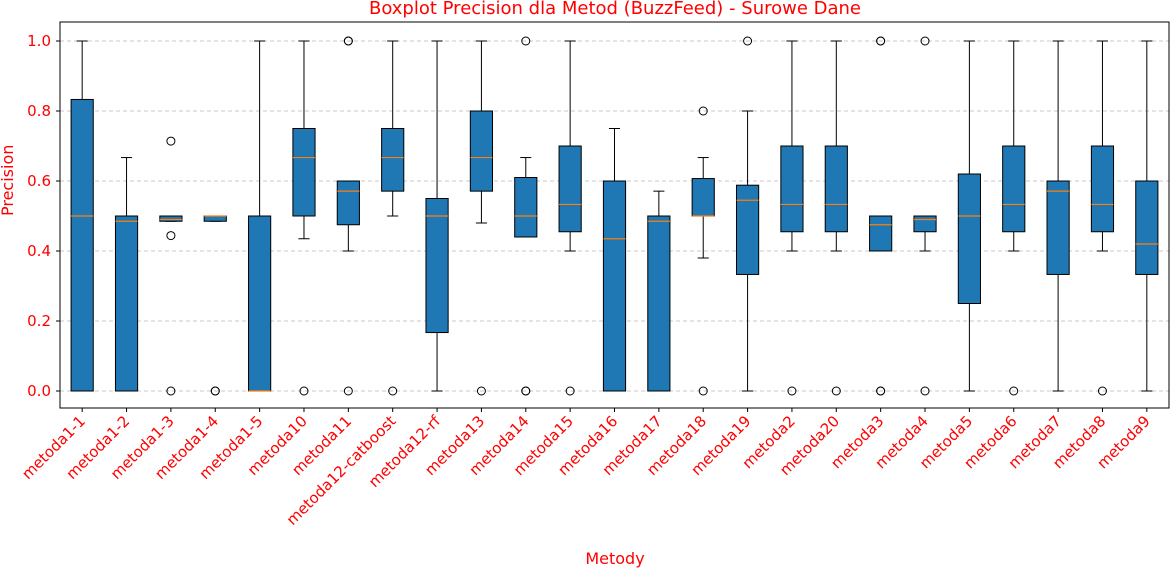 The height and width of the screenshot is (570, 1170). I want to click on box-metoda14, so click(526, 216).